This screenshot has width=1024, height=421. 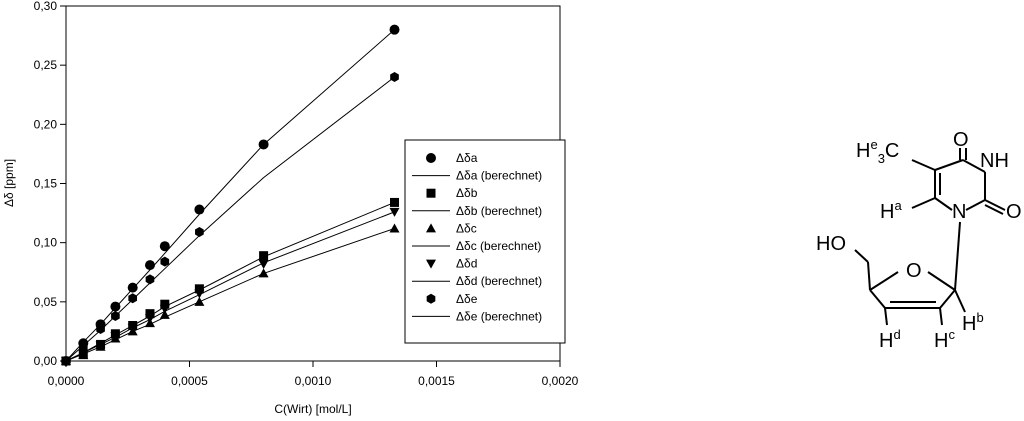 What do you see at coordinates (499, 211) in the screenshot?
I see `legend-label: Δδb (berechnet)` at bounding box center [499, 211].